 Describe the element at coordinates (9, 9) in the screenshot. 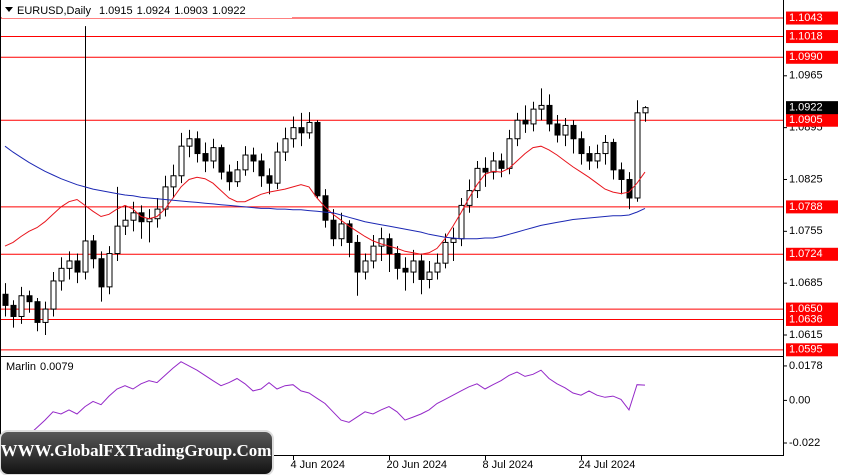

I see `collapse-icon` at that location.